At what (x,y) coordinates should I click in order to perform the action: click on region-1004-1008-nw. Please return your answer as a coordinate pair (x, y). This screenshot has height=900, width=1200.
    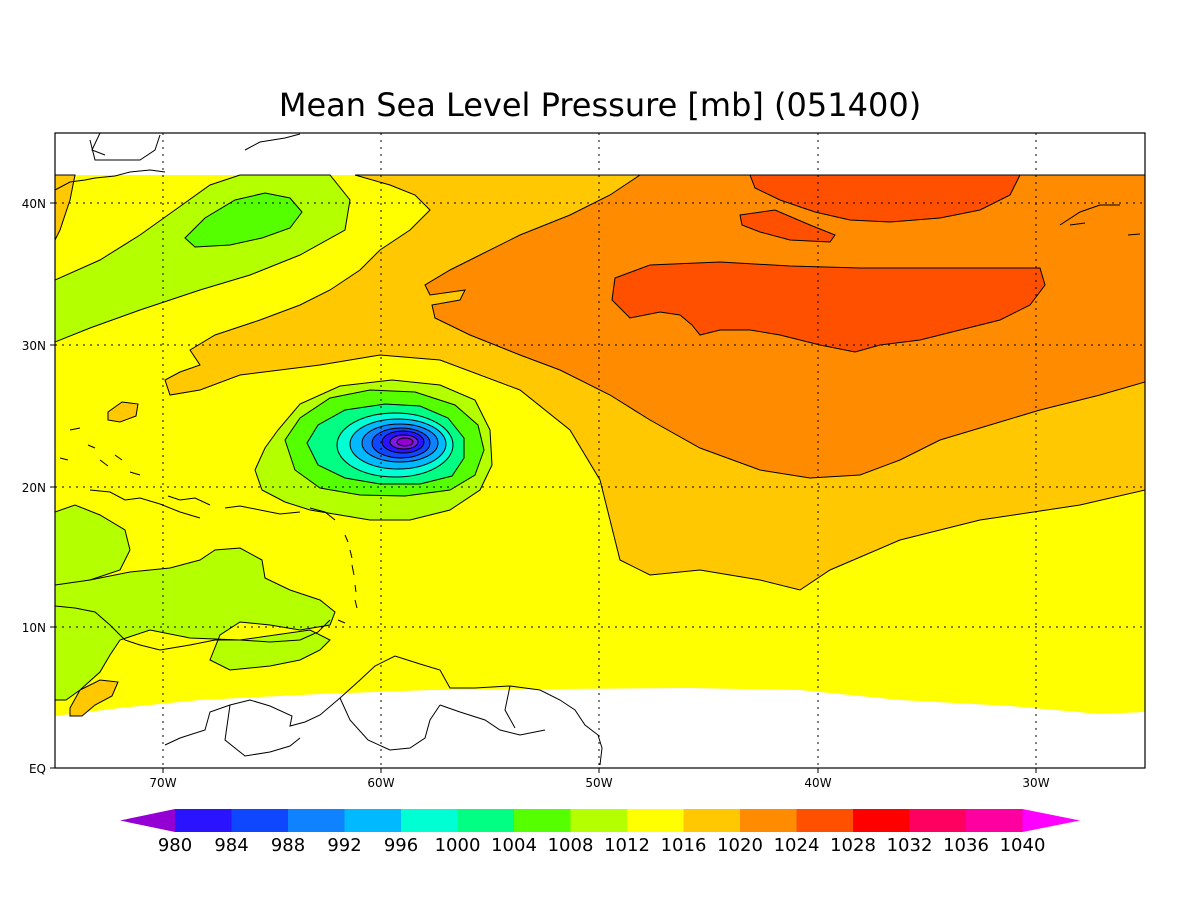
    Looking at the image, I should click on (243, 220).